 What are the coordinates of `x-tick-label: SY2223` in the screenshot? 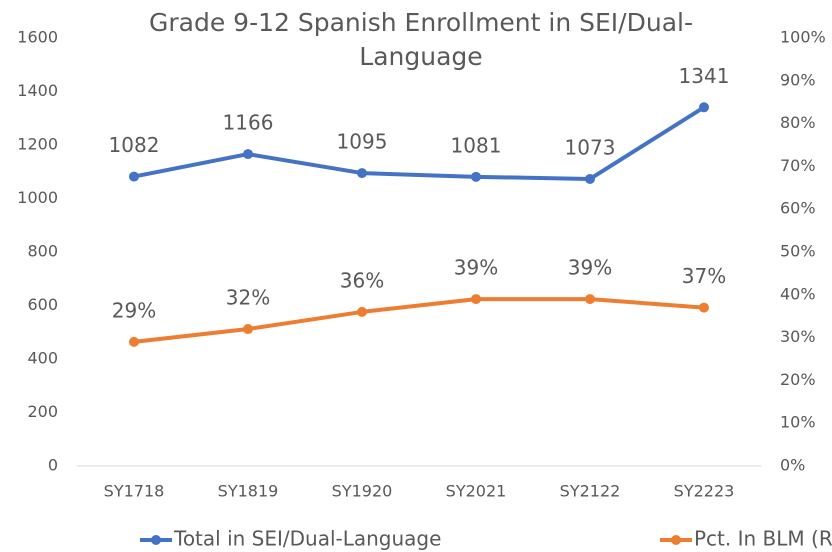 It's located at (704, 491).